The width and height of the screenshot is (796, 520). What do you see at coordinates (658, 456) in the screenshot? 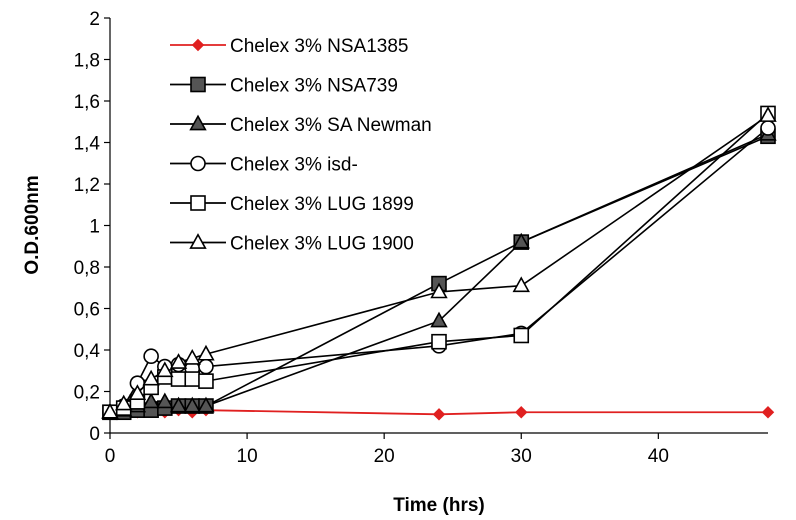
I see `x-tick-label: 40` at bounding box center [658, 456].